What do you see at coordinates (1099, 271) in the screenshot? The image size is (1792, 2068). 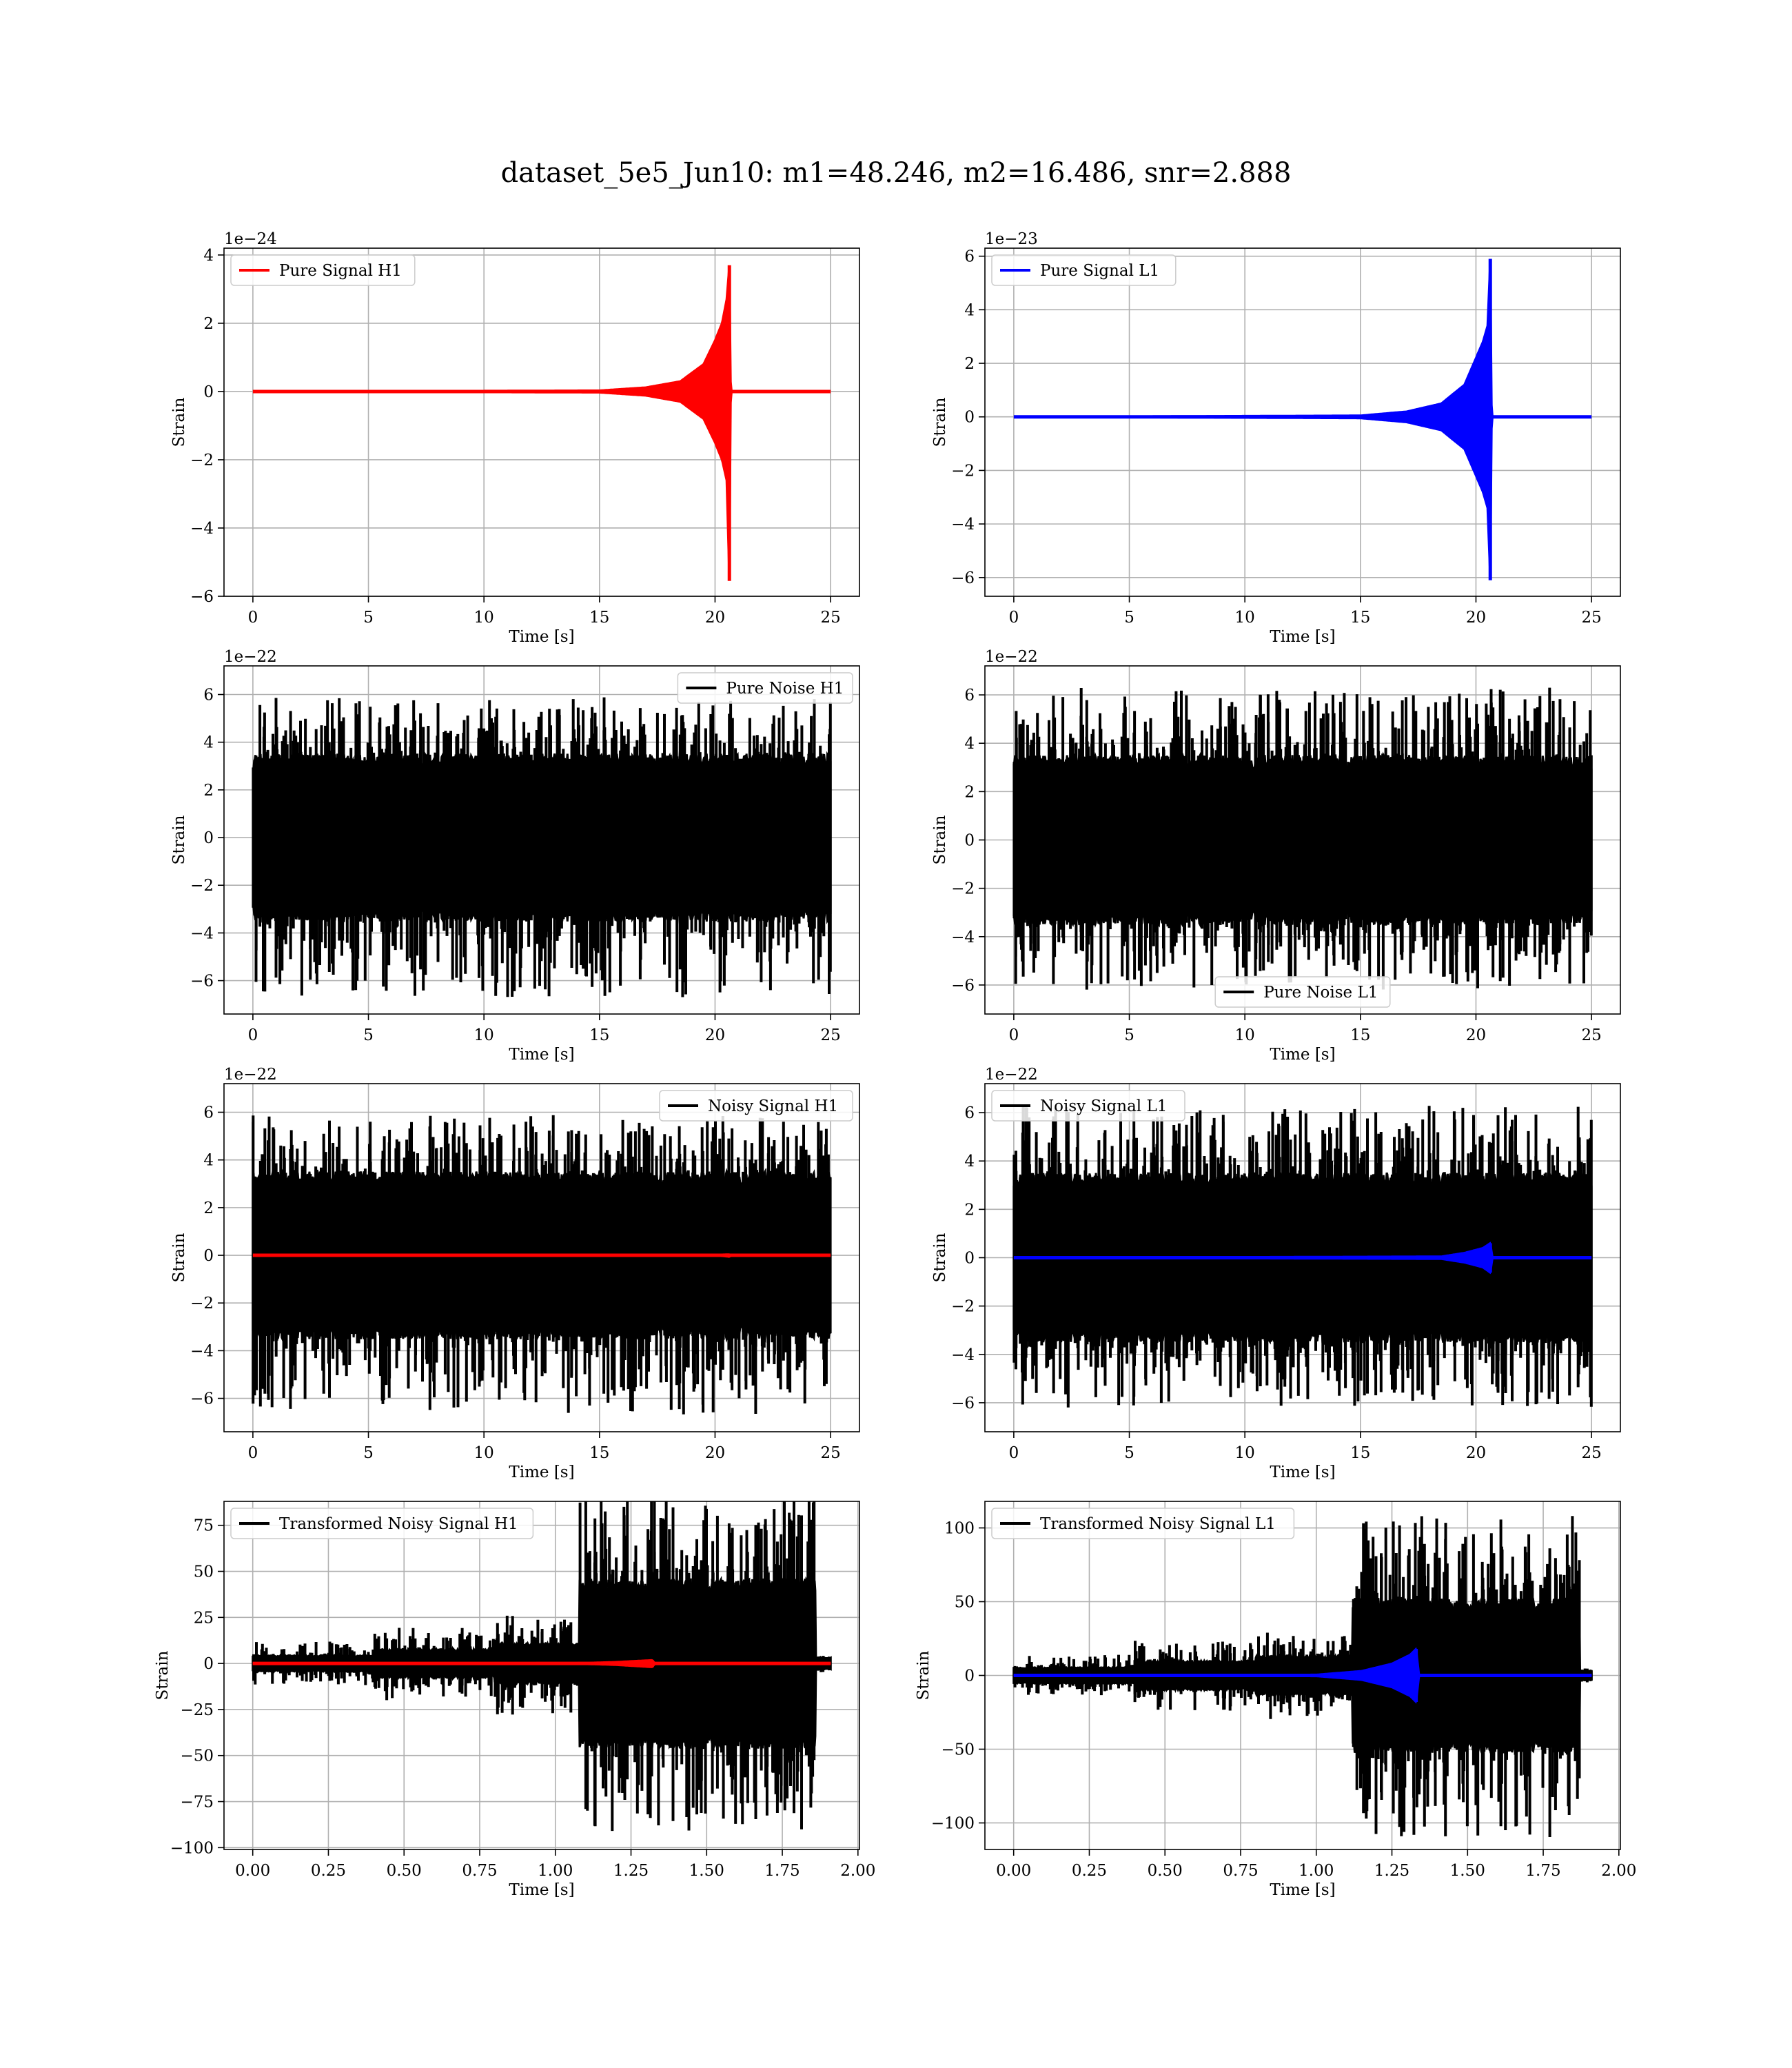 I see `legend-label: Pure Signal L1` at bounding box center [1099, 271].